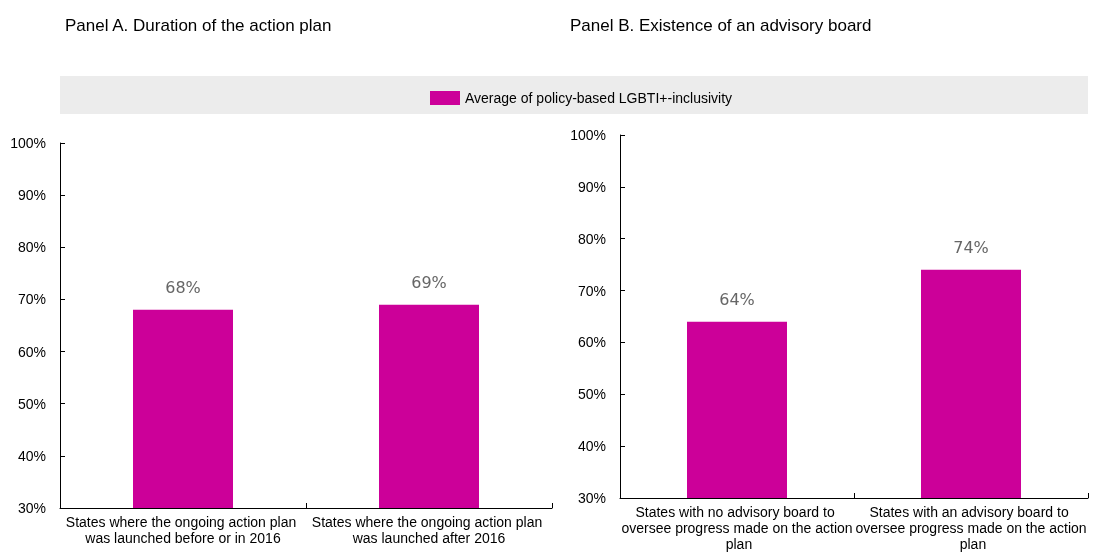  What do you see at coordinates (198, 25) in the screenshot?
I see `chart-title: Panel A. Duration of the action plan` at bounding box center [198, 25].